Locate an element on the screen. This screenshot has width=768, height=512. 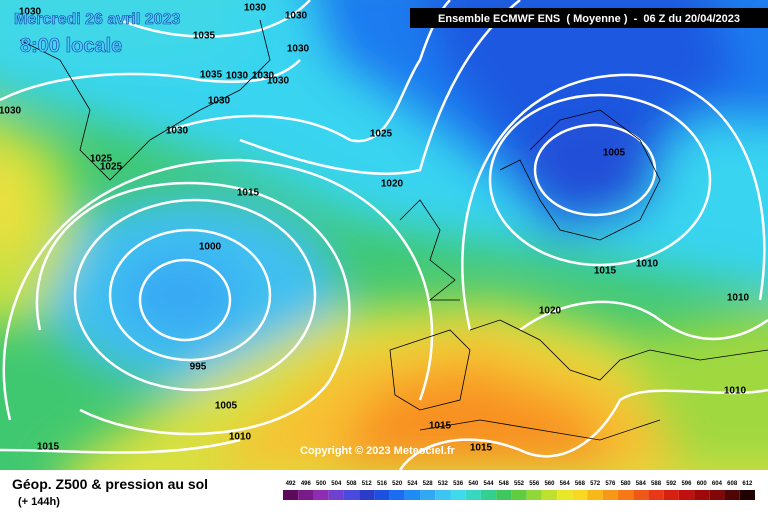
date: Mercredi 26 avril 2023 is located at coordinates (97, 19).